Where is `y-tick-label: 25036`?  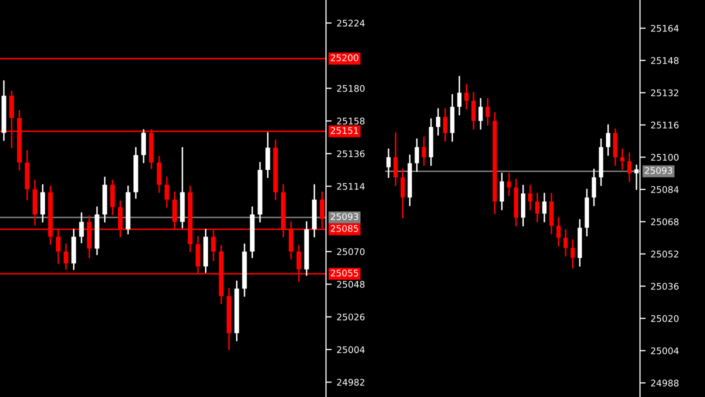
y-tick-label: 25036 is located at coordinates (665, 286).